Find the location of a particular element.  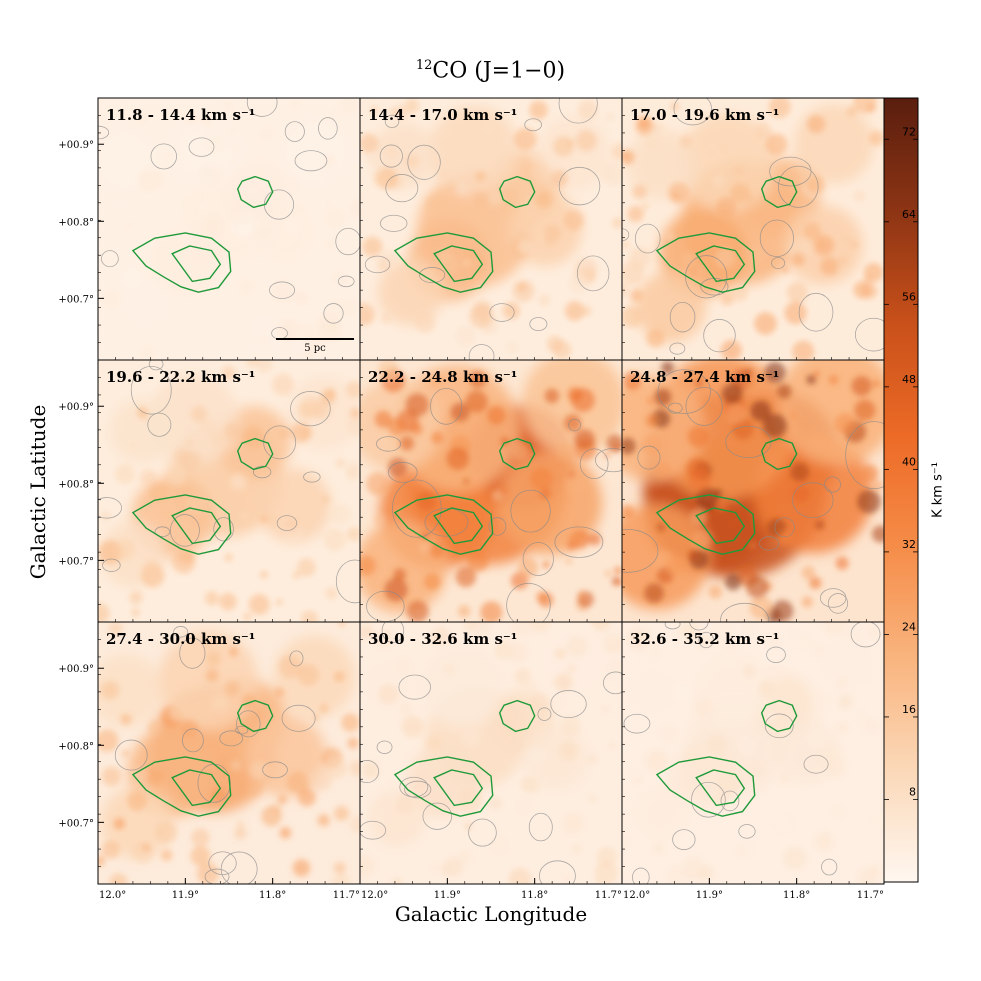

colorbar-tick-label: 56 is located at coordinates (909, 296).